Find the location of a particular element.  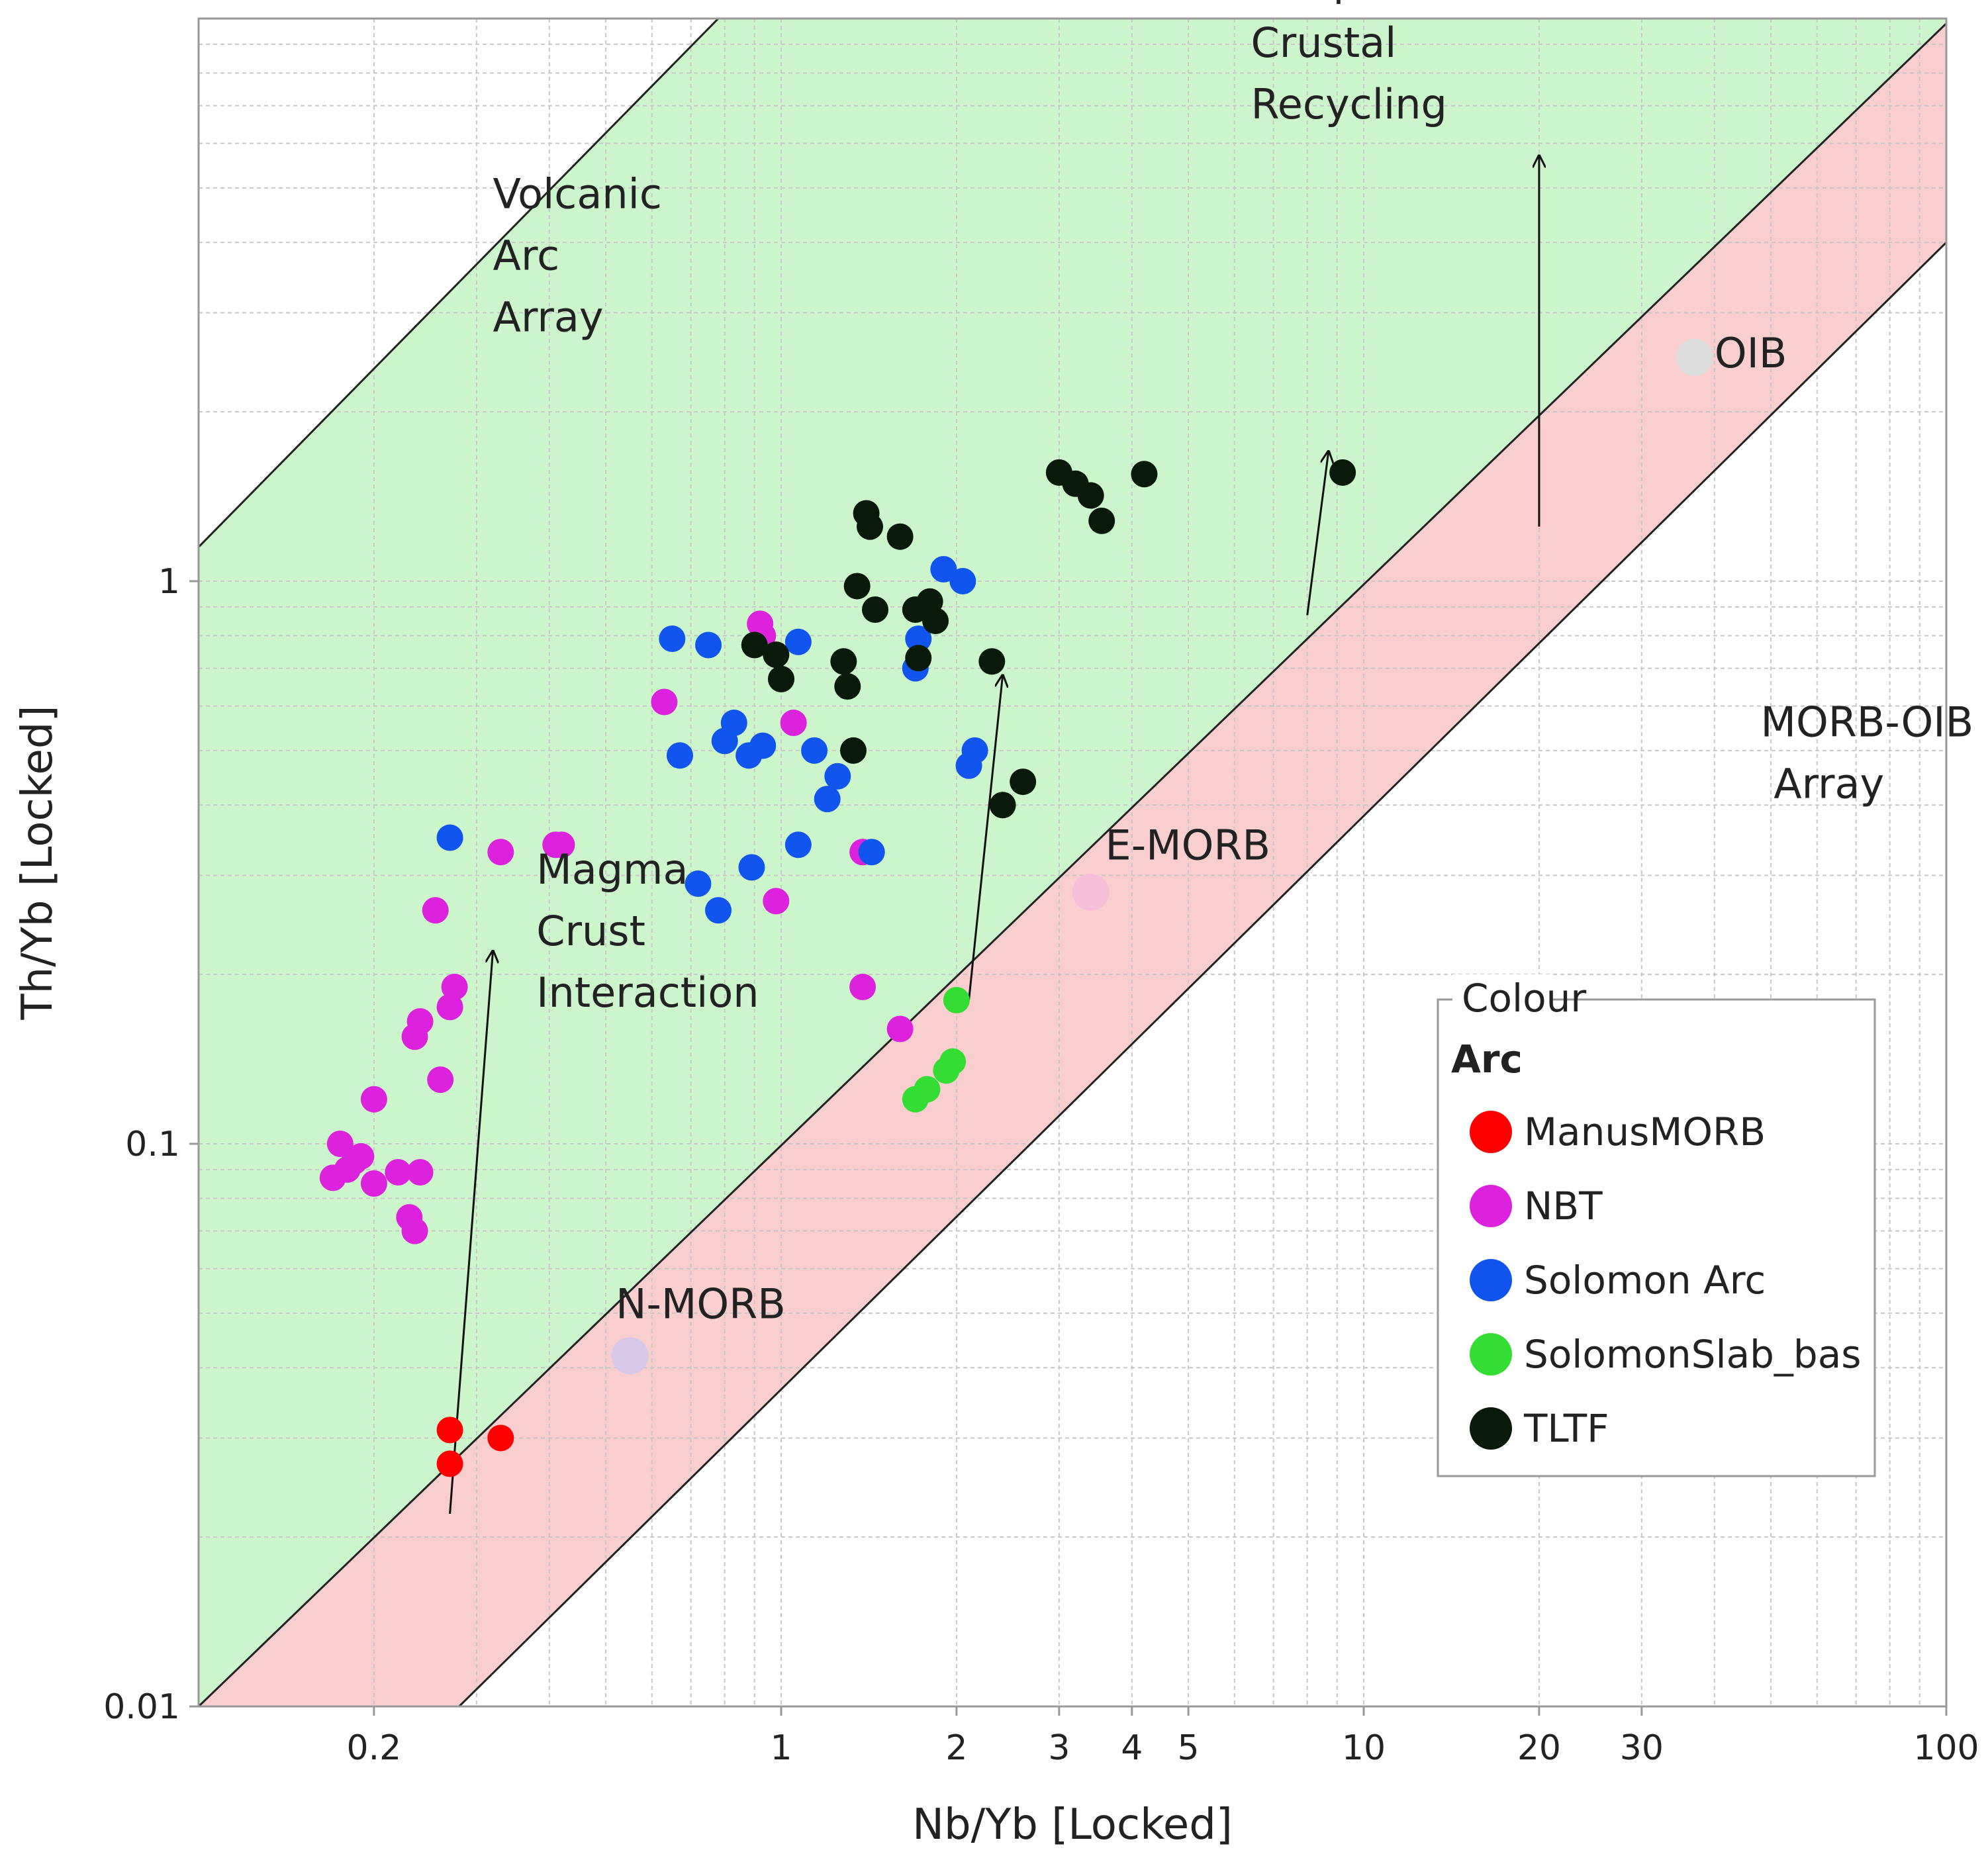

legend-box is located at coordinates (1656, 1237).